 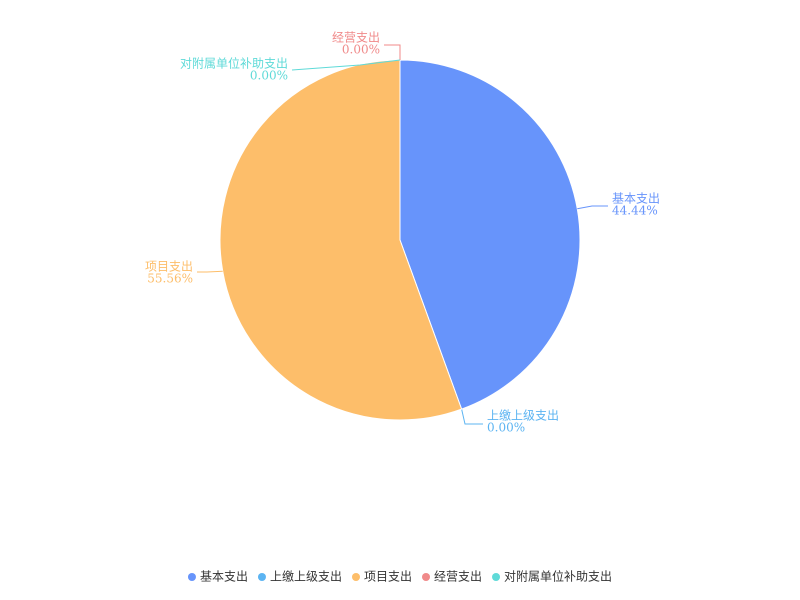 I want to click on legend-label: 经营支出, so click(x=458, y=577).